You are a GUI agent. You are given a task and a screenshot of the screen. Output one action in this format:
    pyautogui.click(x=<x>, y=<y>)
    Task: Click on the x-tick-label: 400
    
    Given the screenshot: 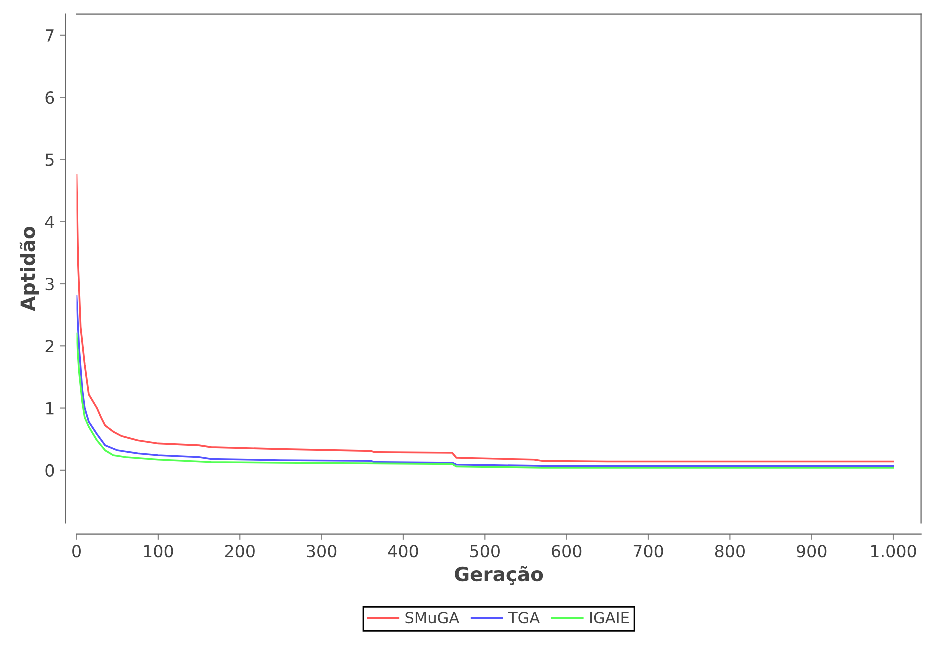 What is the action you would take?
    pyautogui.click(x=403, y=551)
    